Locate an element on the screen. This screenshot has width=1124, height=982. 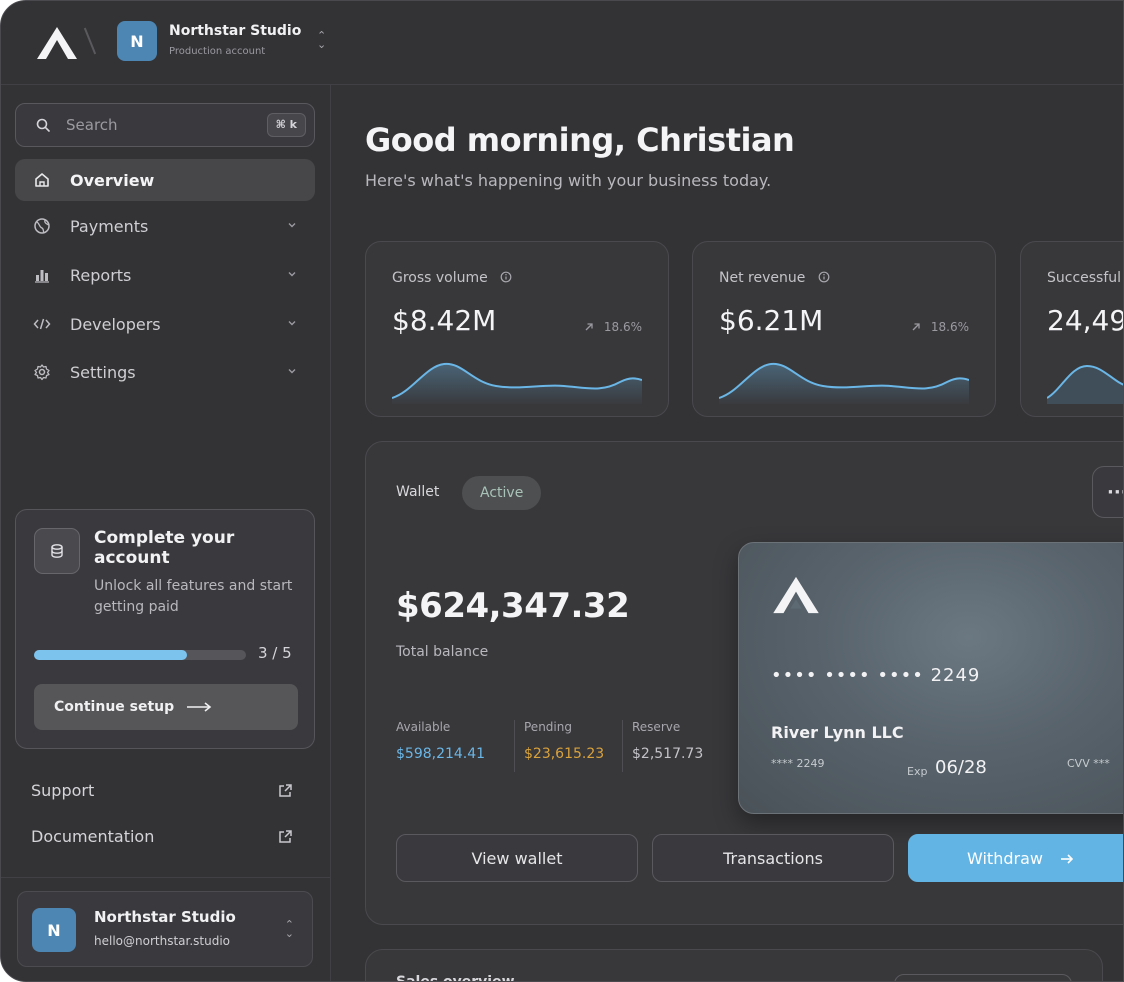
documentation-link-label: Documentation is located at coordinates (93, 836).